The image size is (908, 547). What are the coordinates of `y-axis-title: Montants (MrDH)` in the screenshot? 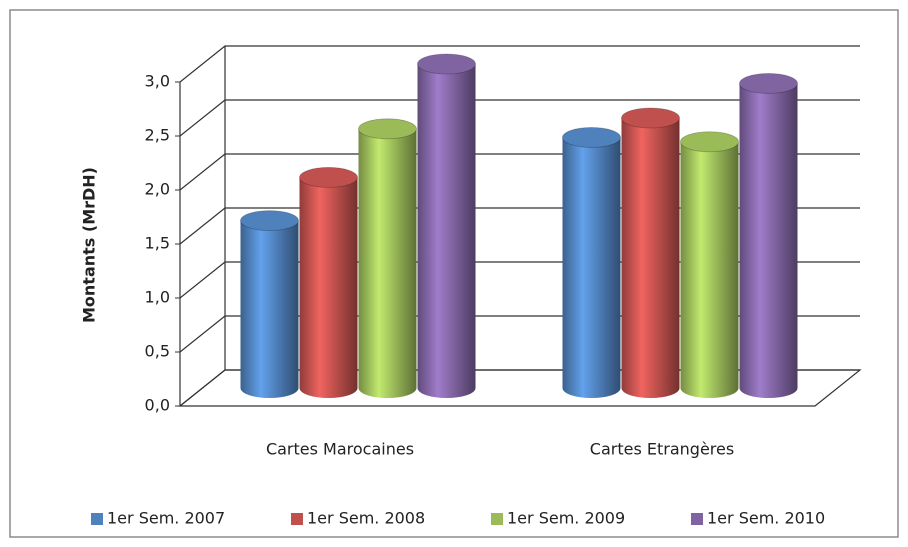 It's located at (89, 245).